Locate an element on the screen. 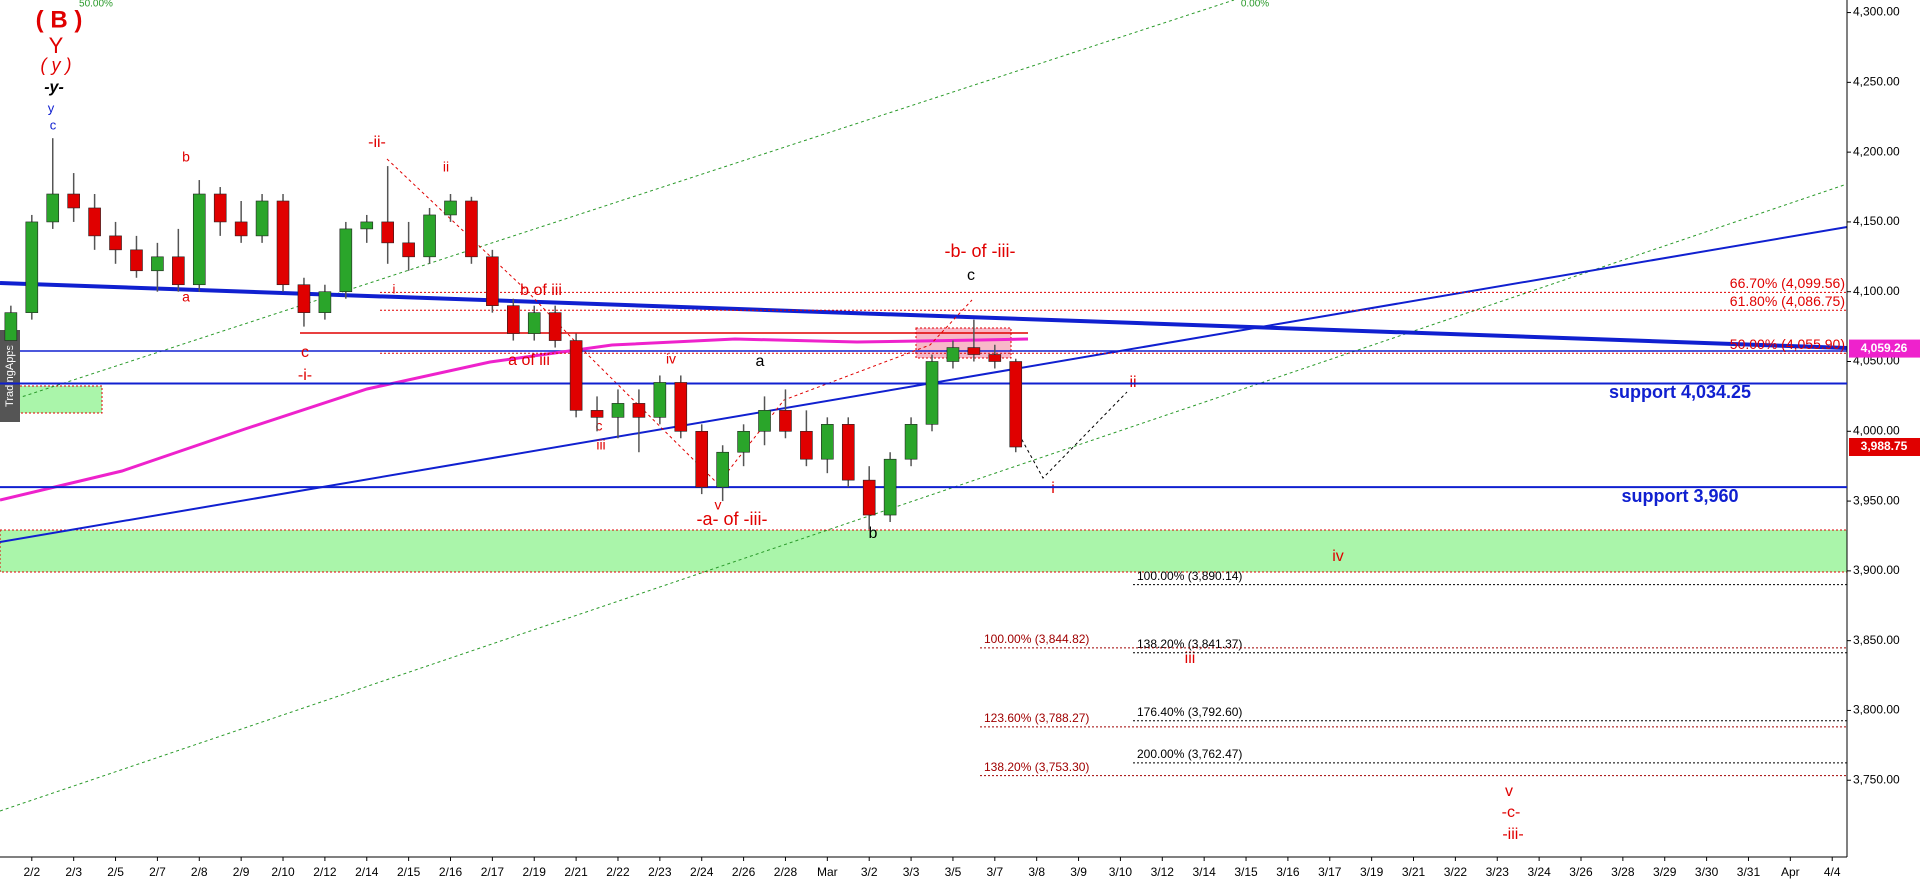 This screenshot has height=891, width=1920. fib-label: 66.70% (4,099.56) is located at coordinates (1787, 283).